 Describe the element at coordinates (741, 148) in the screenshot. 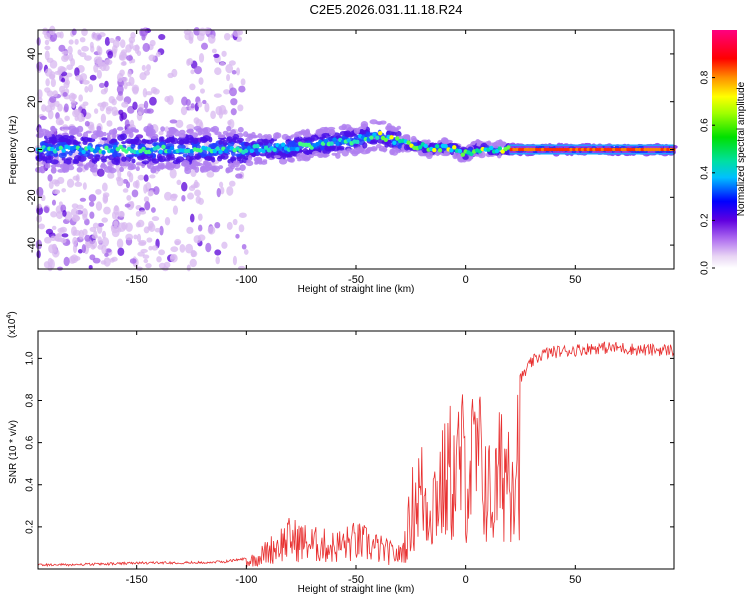

I see `colorbar-label: Normalized spectral amplitude` at that location.